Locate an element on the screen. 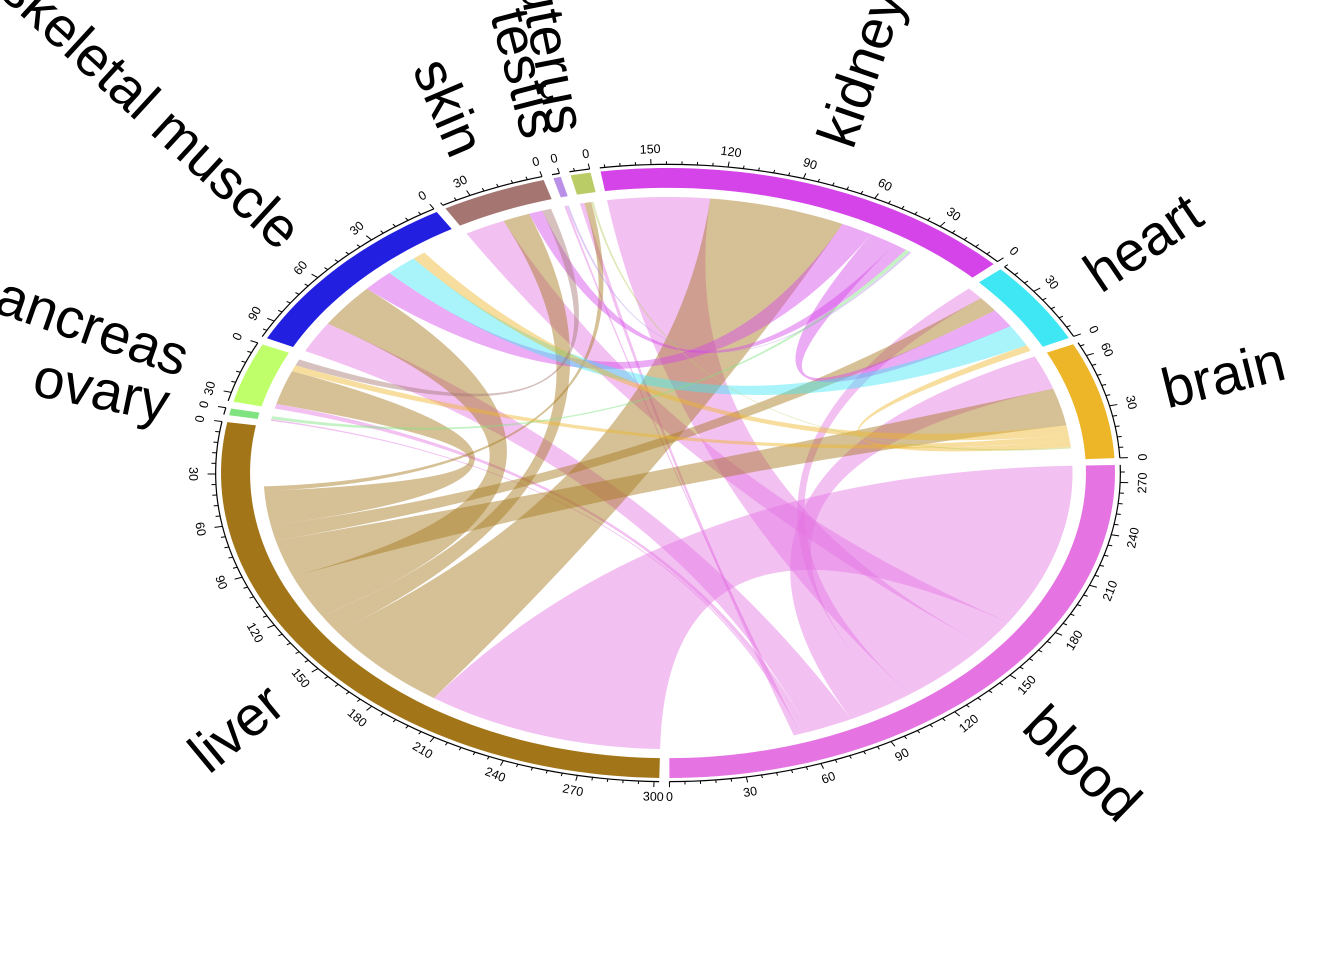 This screenshot has height=960, width=1344. sector-pancreas is located at coordinates (261, 375).